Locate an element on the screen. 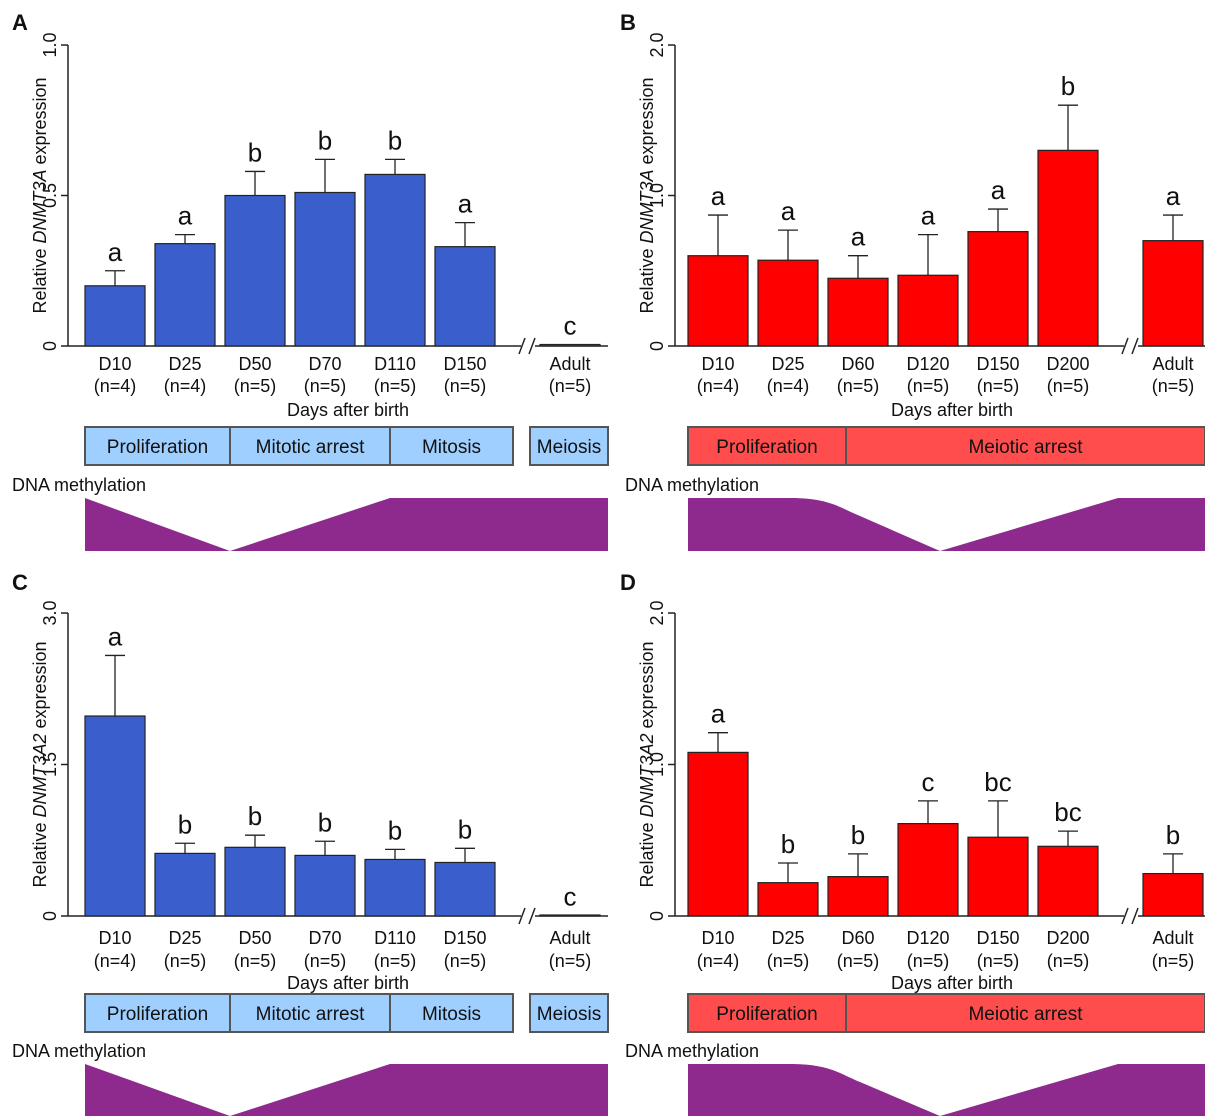 The width and height of the screenshot is (1205, 1116). y-tick-label: 1.0 is located at coordinates (657, 764).